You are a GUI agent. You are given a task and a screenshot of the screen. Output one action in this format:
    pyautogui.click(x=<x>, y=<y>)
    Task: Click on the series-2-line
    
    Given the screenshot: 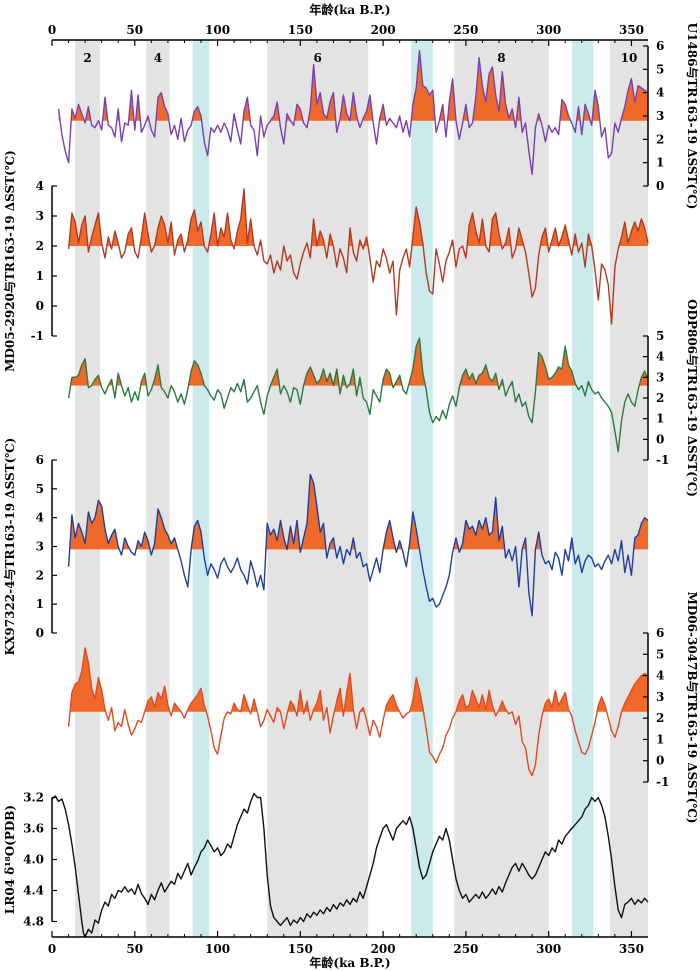 What is the action you would take?
    pyautogui.click(x=358, y=395)
    